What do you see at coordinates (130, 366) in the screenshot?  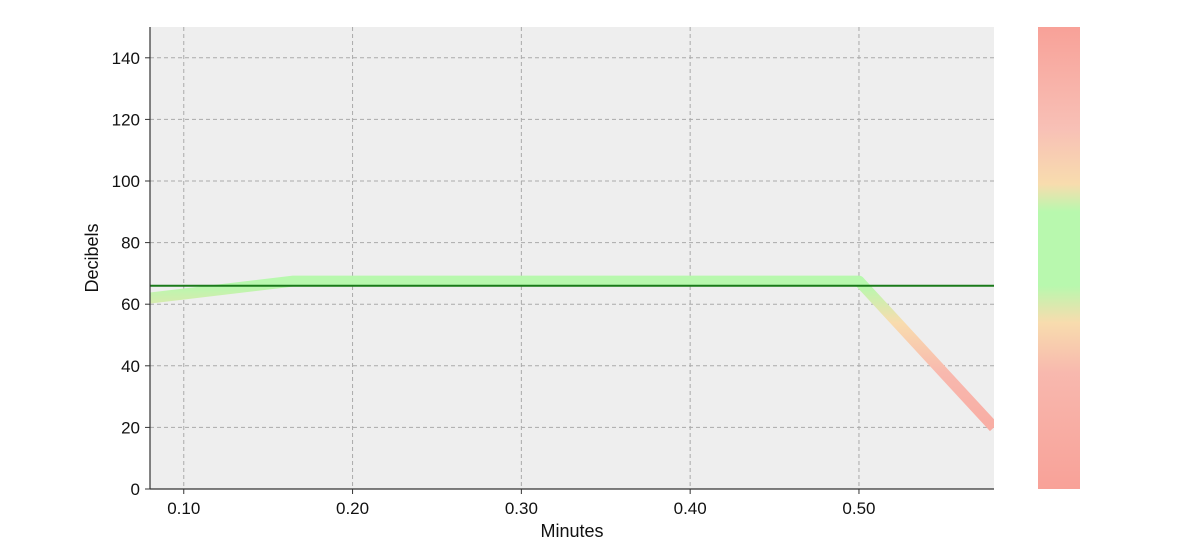 I see `y-tick-label: 40` at bounding box center [130, 366].